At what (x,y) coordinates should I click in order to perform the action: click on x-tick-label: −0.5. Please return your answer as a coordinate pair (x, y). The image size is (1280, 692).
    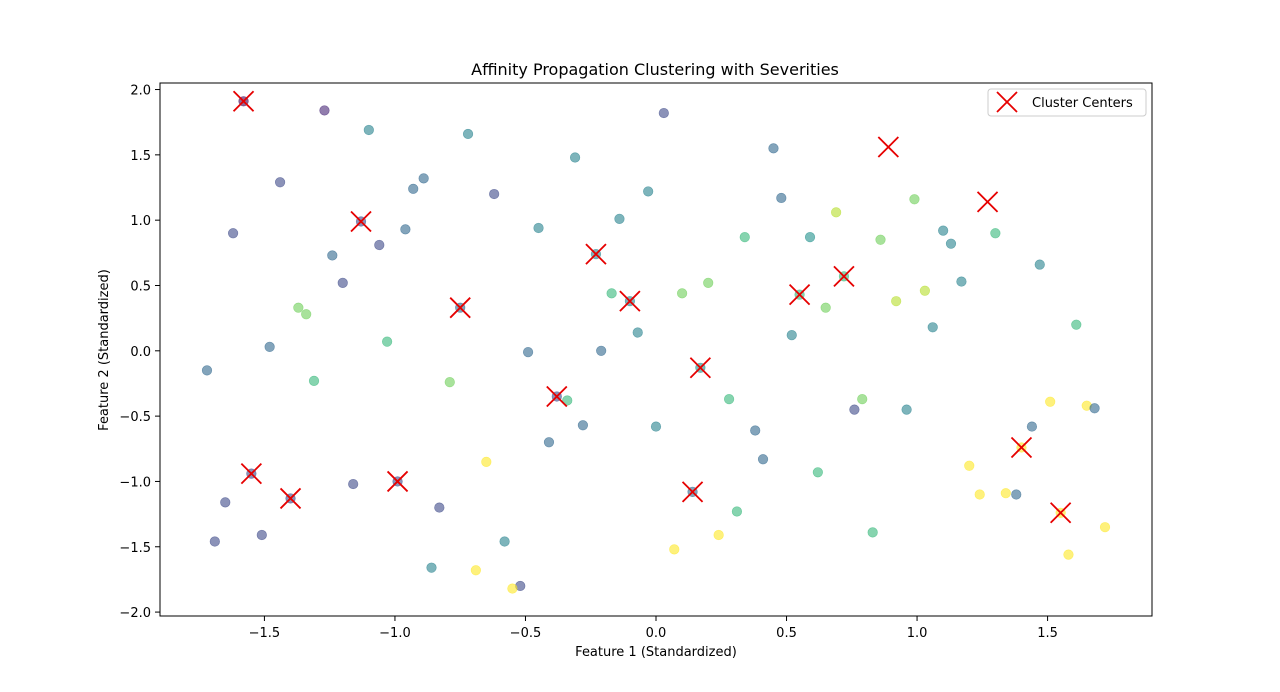
    Looking at the image, I should click on (526, 633).